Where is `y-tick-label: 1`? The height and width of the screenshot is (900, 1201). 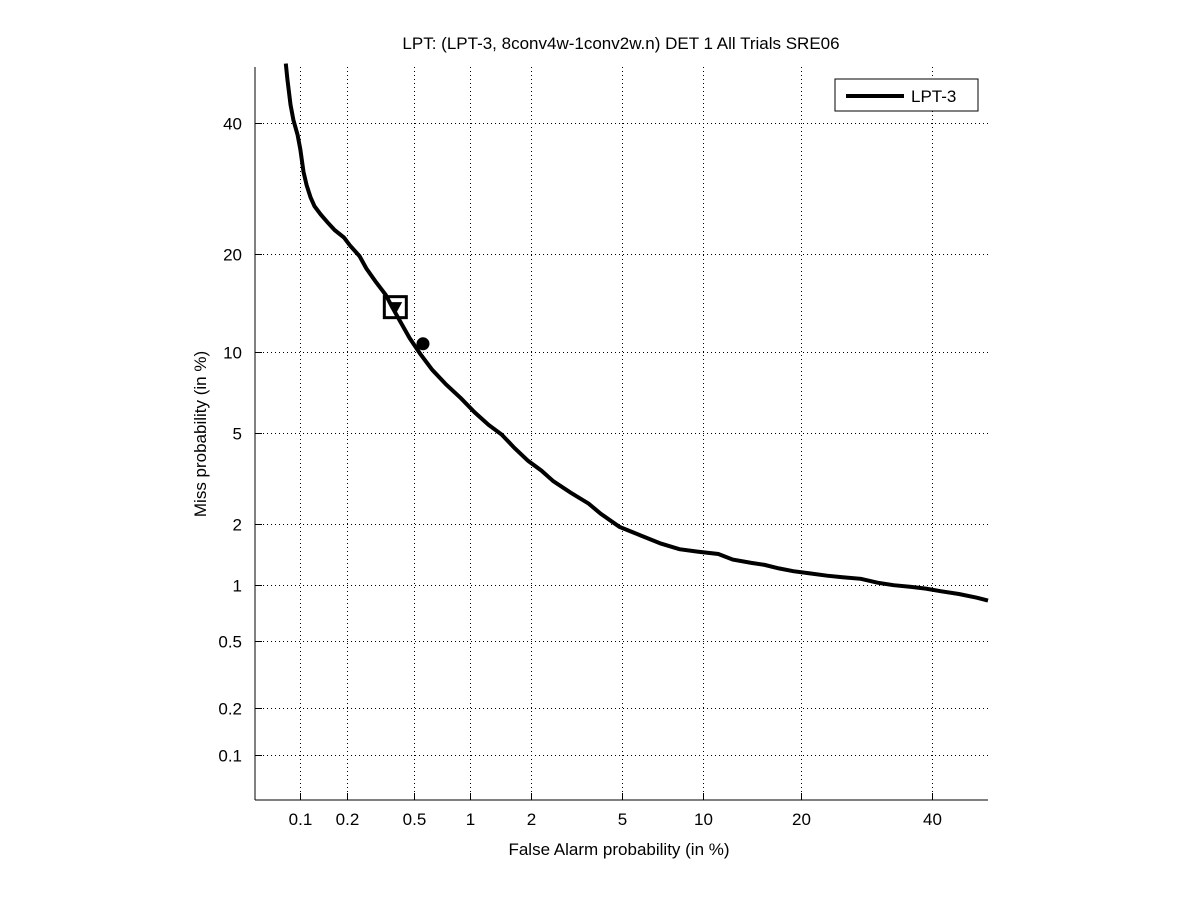
y-tick-label: 1 is located at coordinates (237, 586).